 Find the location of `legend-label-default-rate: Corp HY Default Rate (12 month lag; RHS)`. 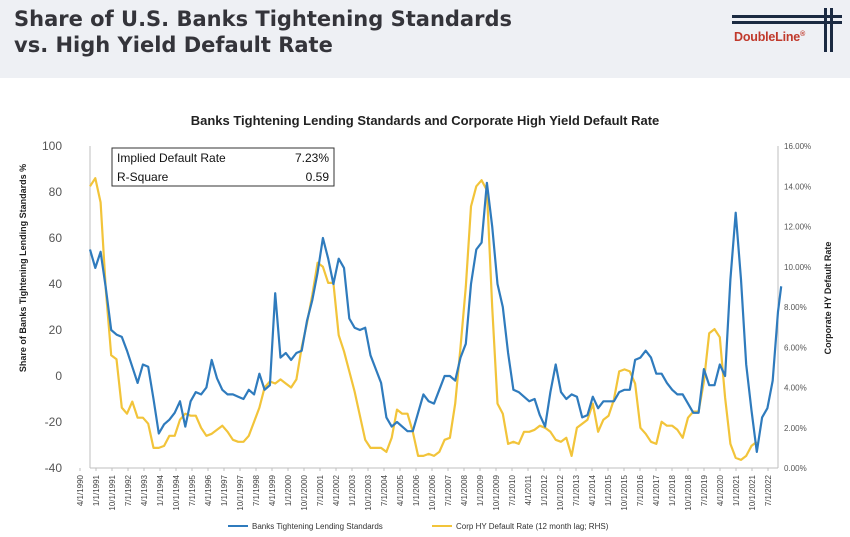

legend-label-default-rate: Corp HY Default Rate (12 month lag; RHS) is located at coordinates (532, 526).